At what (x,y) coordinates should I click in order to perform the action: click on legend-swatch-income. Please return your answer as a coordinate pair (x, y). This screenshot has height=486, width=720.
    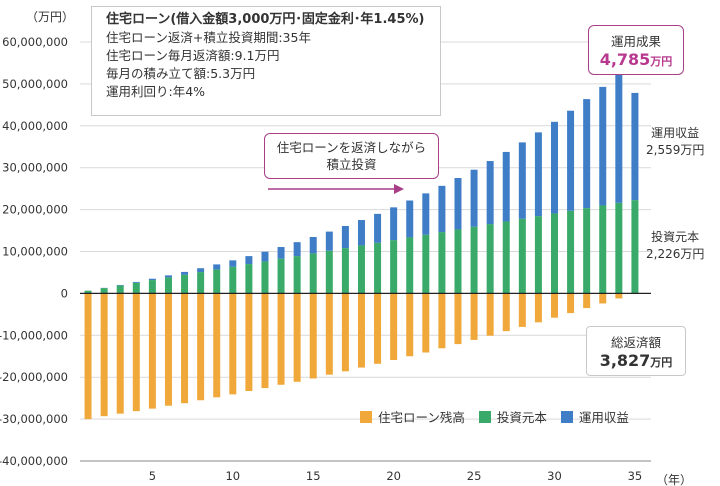
    Looking at the image, I should click on (566, 416).